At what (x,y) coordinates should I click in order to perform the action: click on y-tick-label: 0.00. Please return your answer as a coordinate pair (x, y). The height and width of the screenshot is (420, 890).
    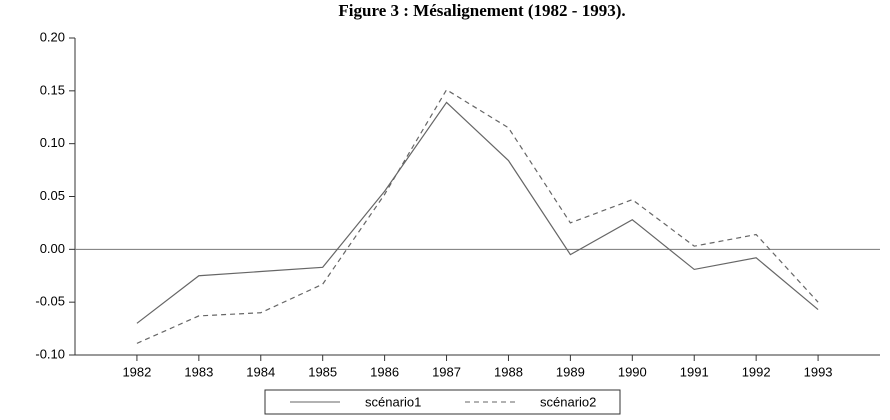
    Looking at the image, I should click on (52, 248).